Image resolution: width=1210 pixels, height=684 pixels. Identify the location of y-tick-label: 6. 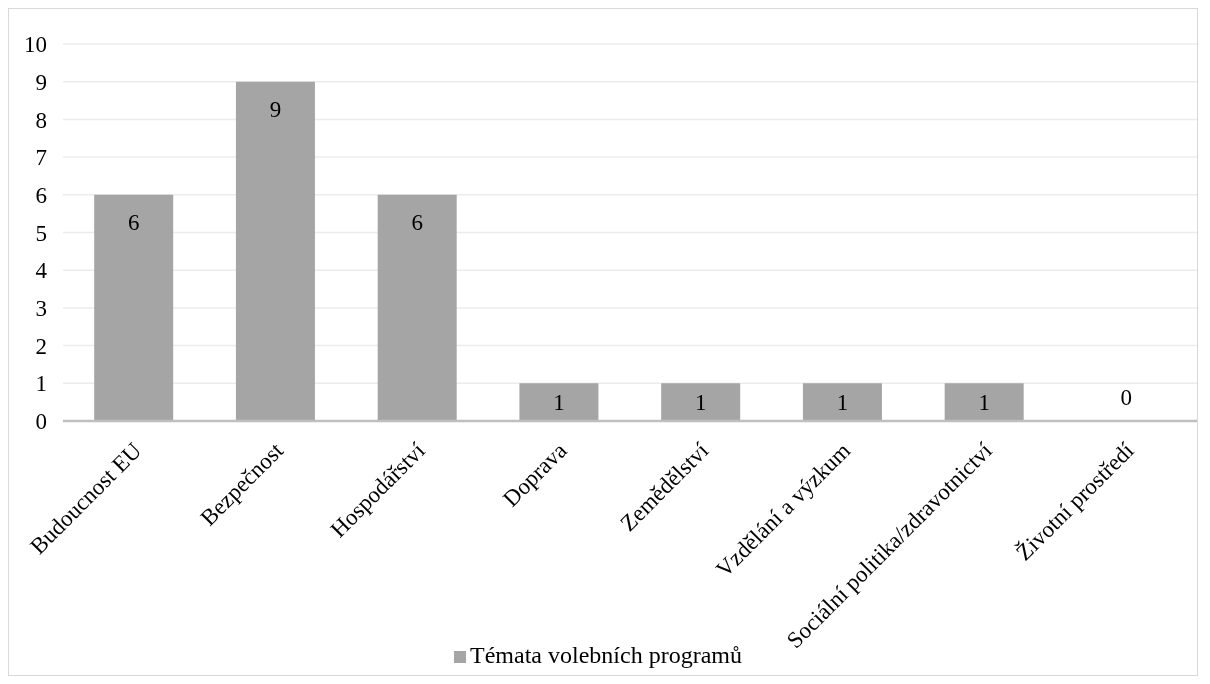
(41, 195).